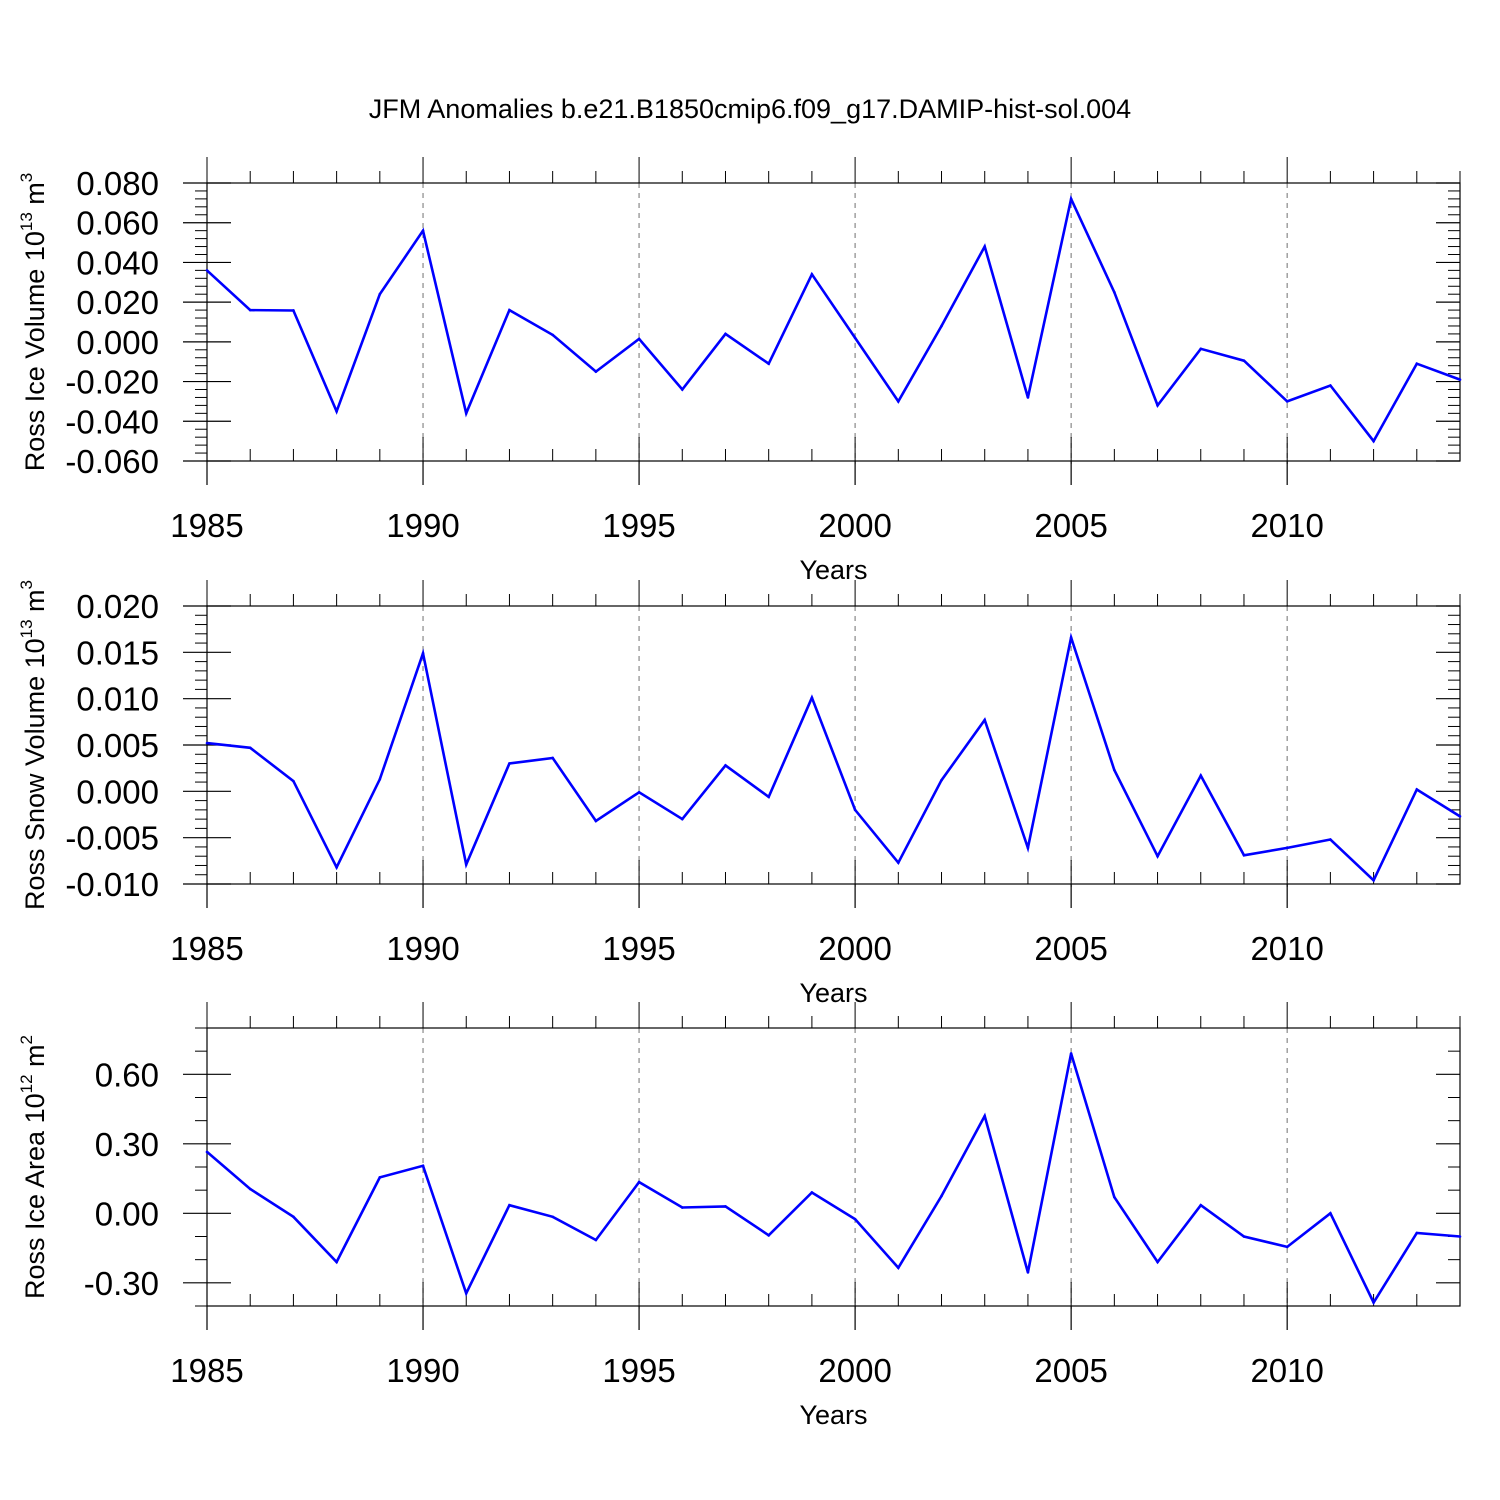 The image size is (1500, 1500). What do you see at coordinates (117, 183) in the screenshot?
I see `y-tick-label: 0.080` at bounding box center [117, 183].